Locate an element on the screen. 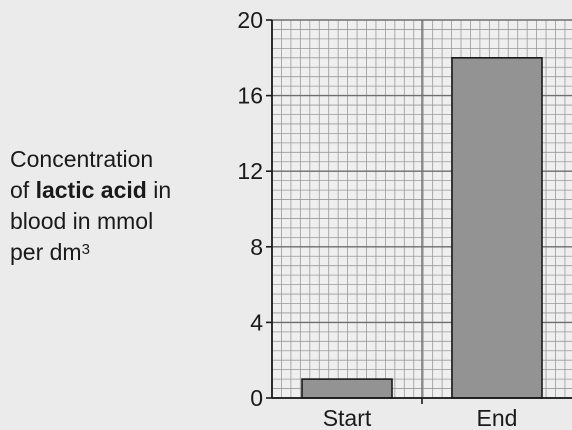  y-label-line4: per dm is located at coordinates (46, 252).